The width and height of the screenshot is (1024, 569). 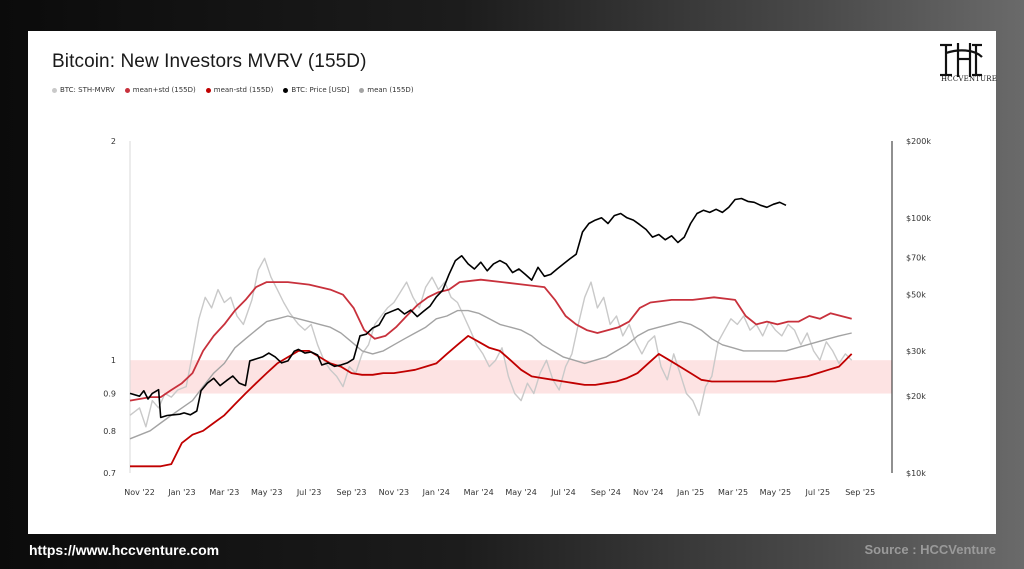 I want to click on legend-item: mean (155D), so click(x=386, y=90).